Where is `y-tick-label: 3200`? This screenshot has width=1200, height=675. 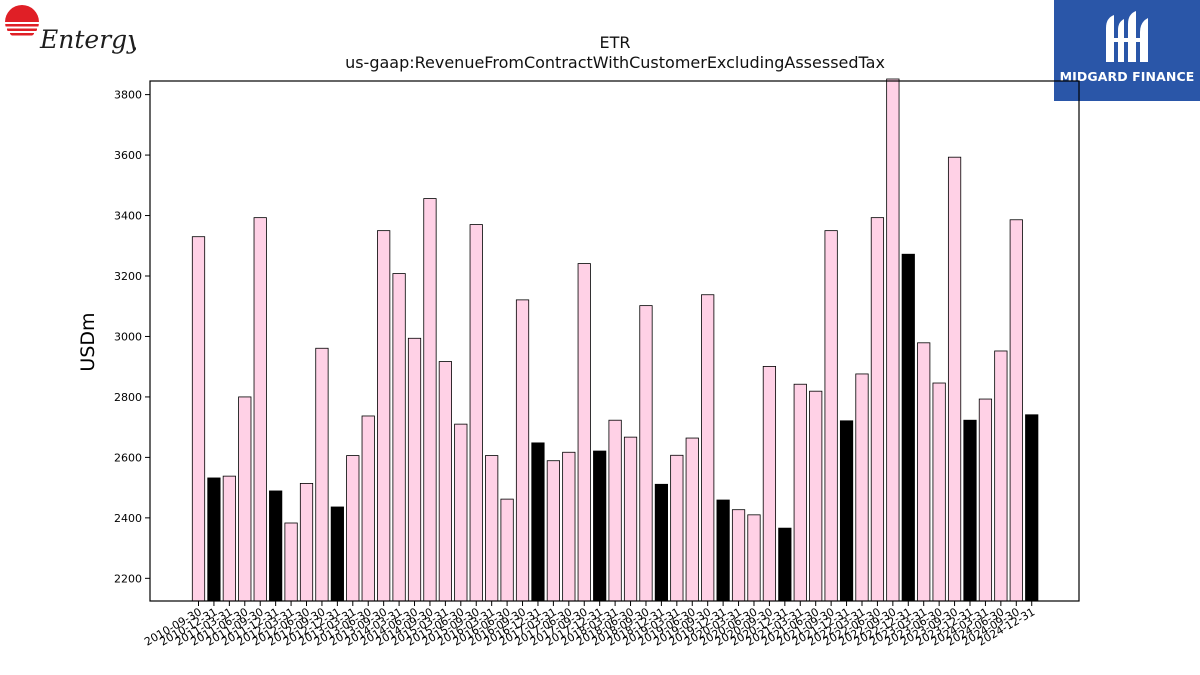
y-tick-label: 3200 is located at coordinates (128, 276).